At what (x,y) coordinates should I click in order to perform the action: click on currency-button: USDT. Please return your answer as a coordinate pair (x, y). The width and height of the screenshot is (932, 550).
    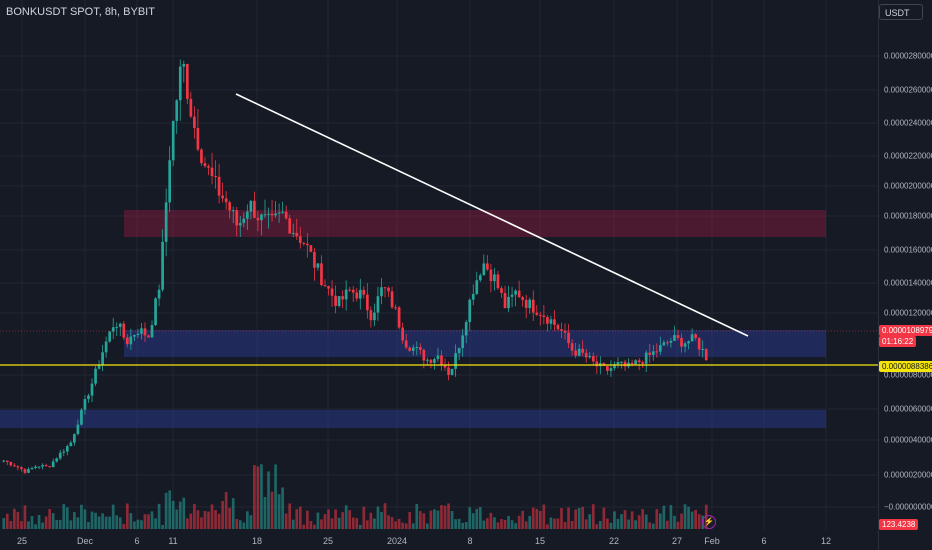
    Looking at the image, I should click on (901, 12).